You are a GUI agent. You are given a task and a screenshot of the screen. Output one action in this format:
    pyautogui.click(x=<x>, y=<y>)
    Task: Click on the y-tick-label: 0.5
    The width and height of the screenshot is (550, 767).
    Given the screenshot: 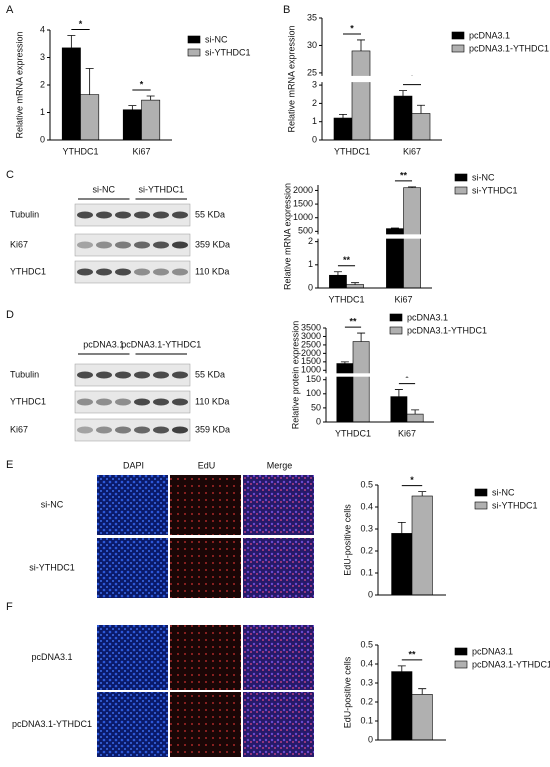 What is the action you would take?
    pyautogui.click(x=366, y=484)
    